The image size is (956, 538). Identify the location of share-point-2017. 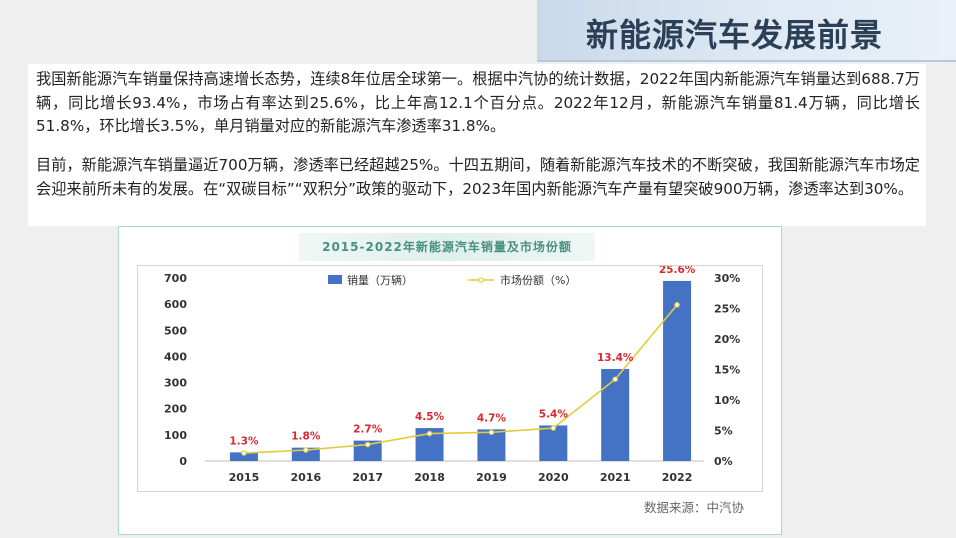
(367, 444).